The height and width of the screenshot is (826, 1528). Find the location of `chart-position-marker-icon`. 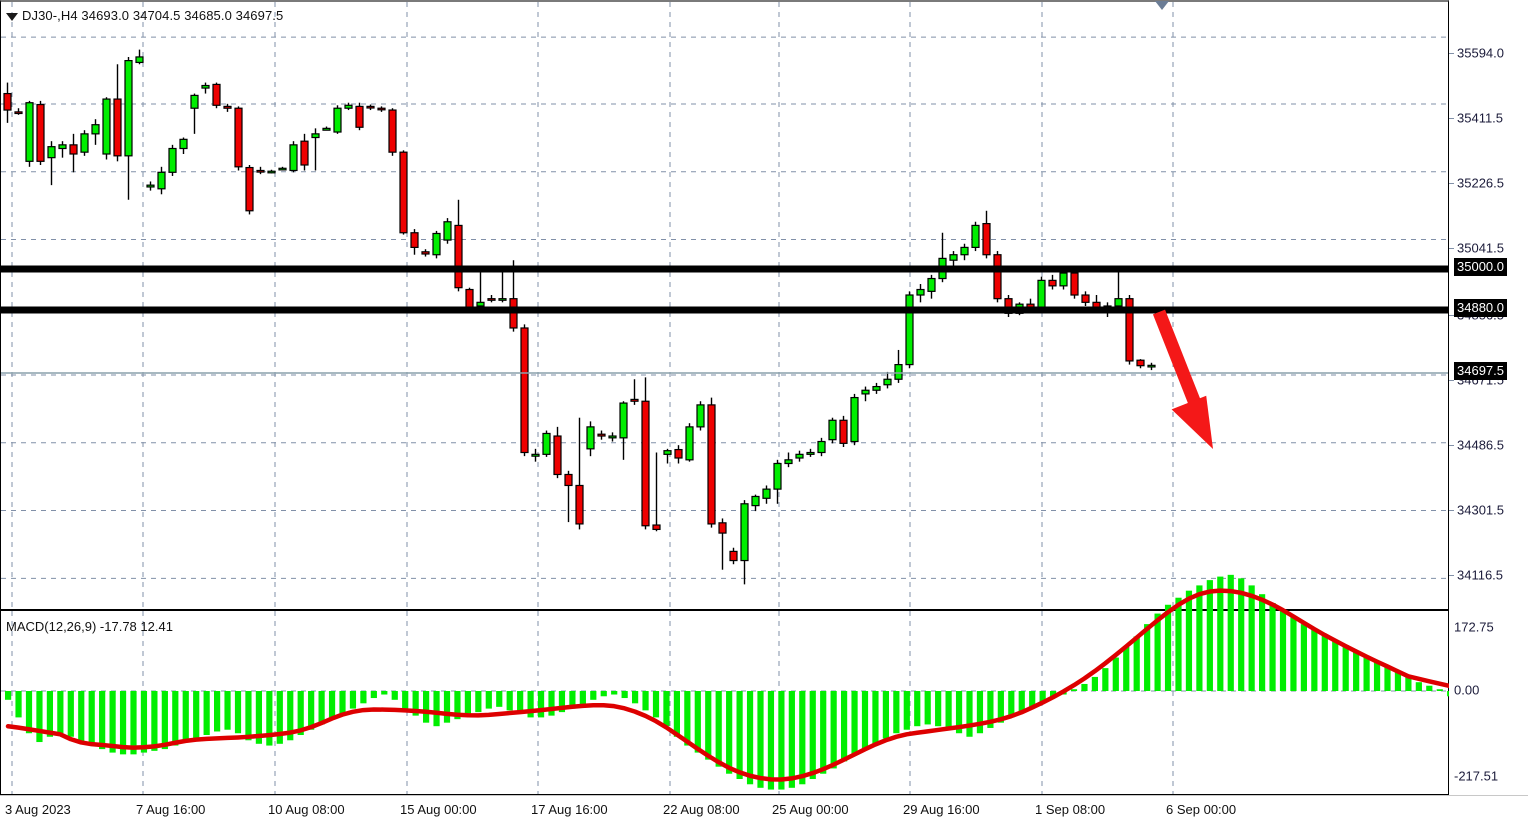

chart-position-marker-icon is located at coordinates (1162, 5).